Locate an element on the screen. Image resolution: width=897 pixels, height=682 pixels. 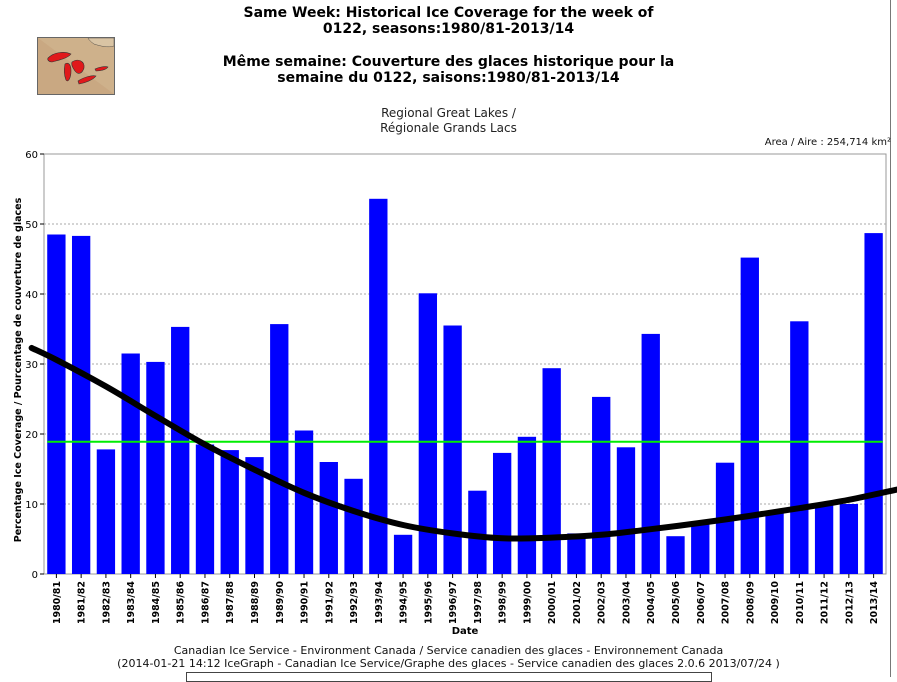
x-tick-label: 1980/81 is located at coordinates (57, 602).